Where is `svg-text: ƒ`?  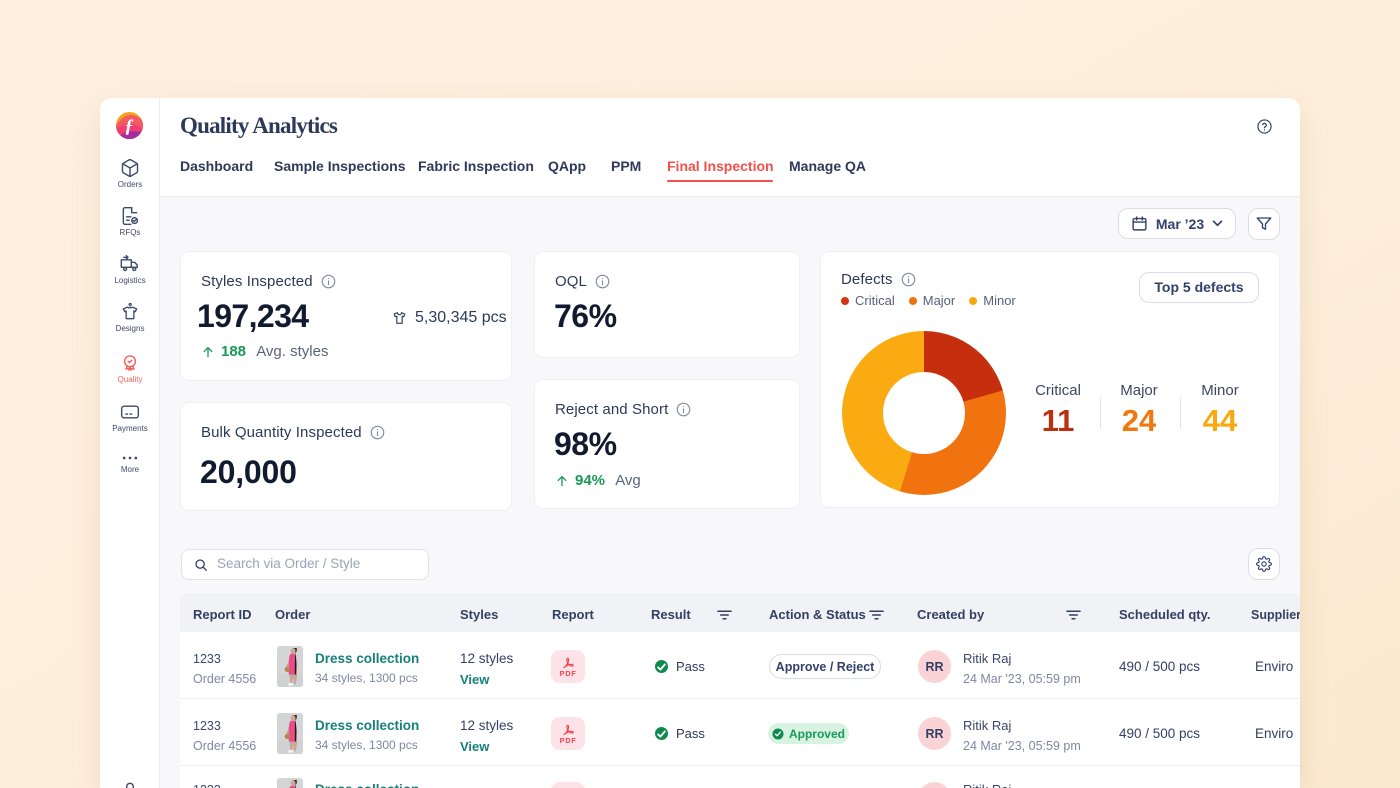
svg-text: ƒ is located at coordinates (129, 126).